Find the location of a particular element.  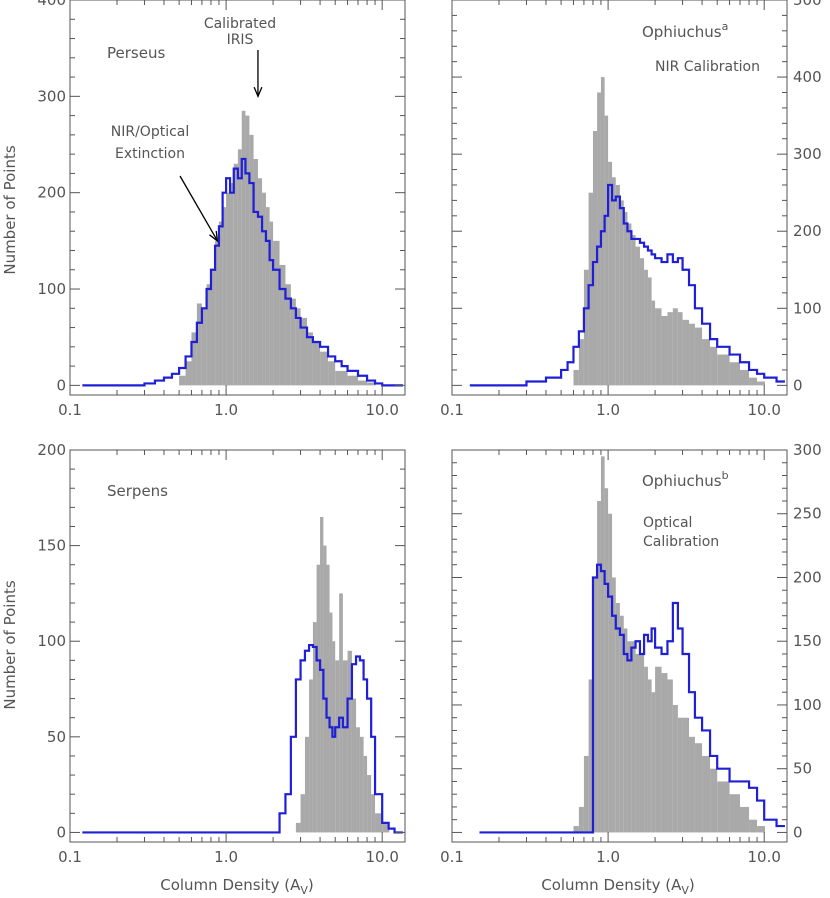

annotation-iris: IRIS is located at coordinates (240, 40).